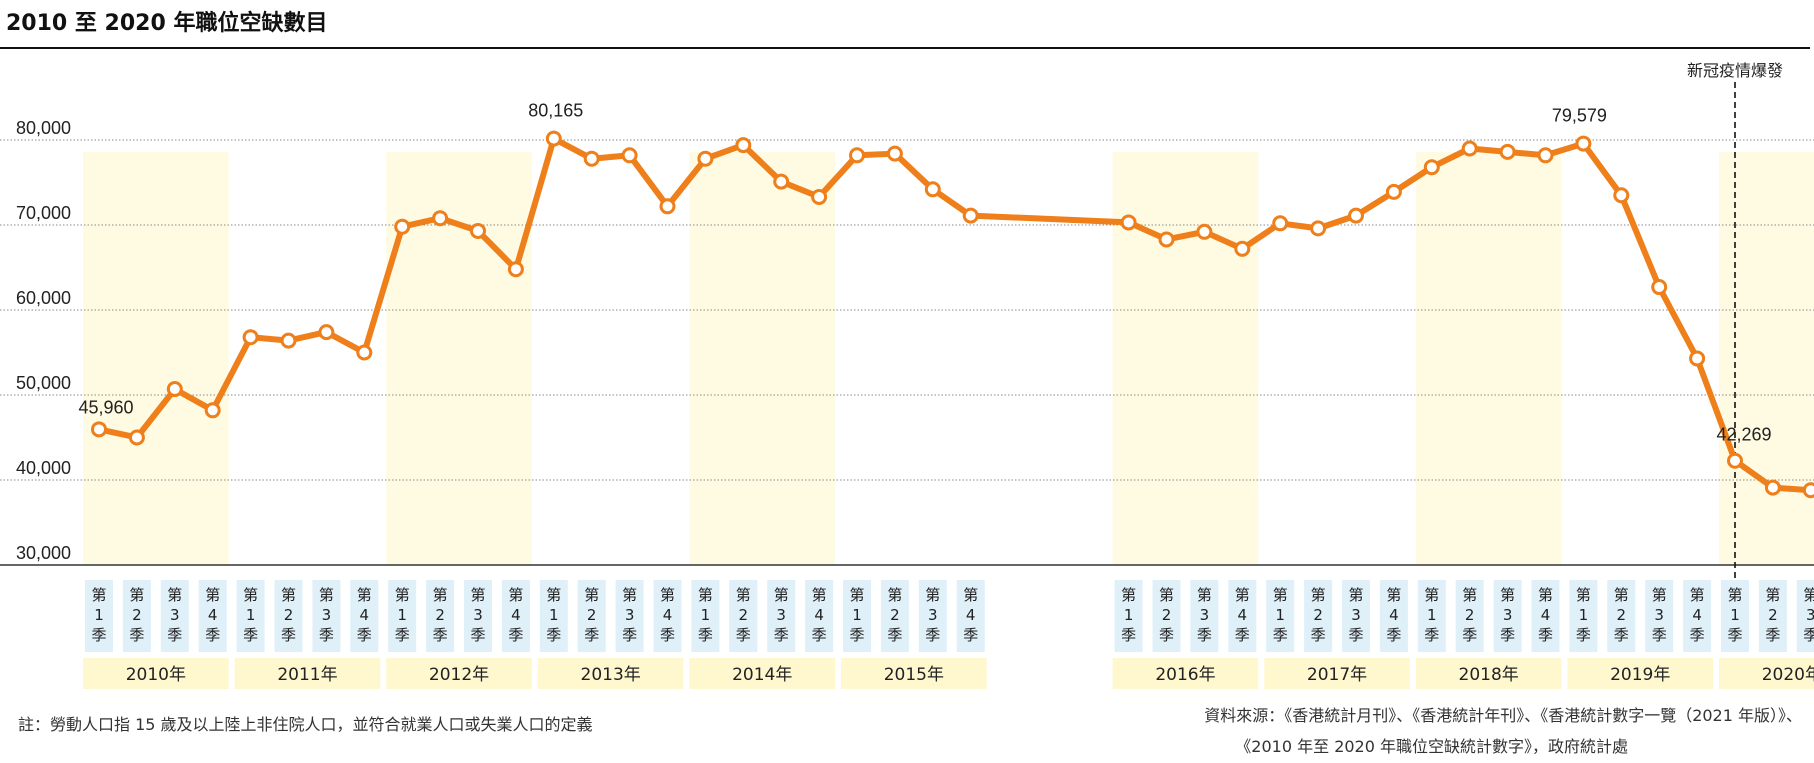 Image resolution: width=1814 pixels, height=763 pixels. What do you see at coordinates (43, 383) in the screenshot?
I see `y-tick-label: 50,000` at bounding box center [43, 383].